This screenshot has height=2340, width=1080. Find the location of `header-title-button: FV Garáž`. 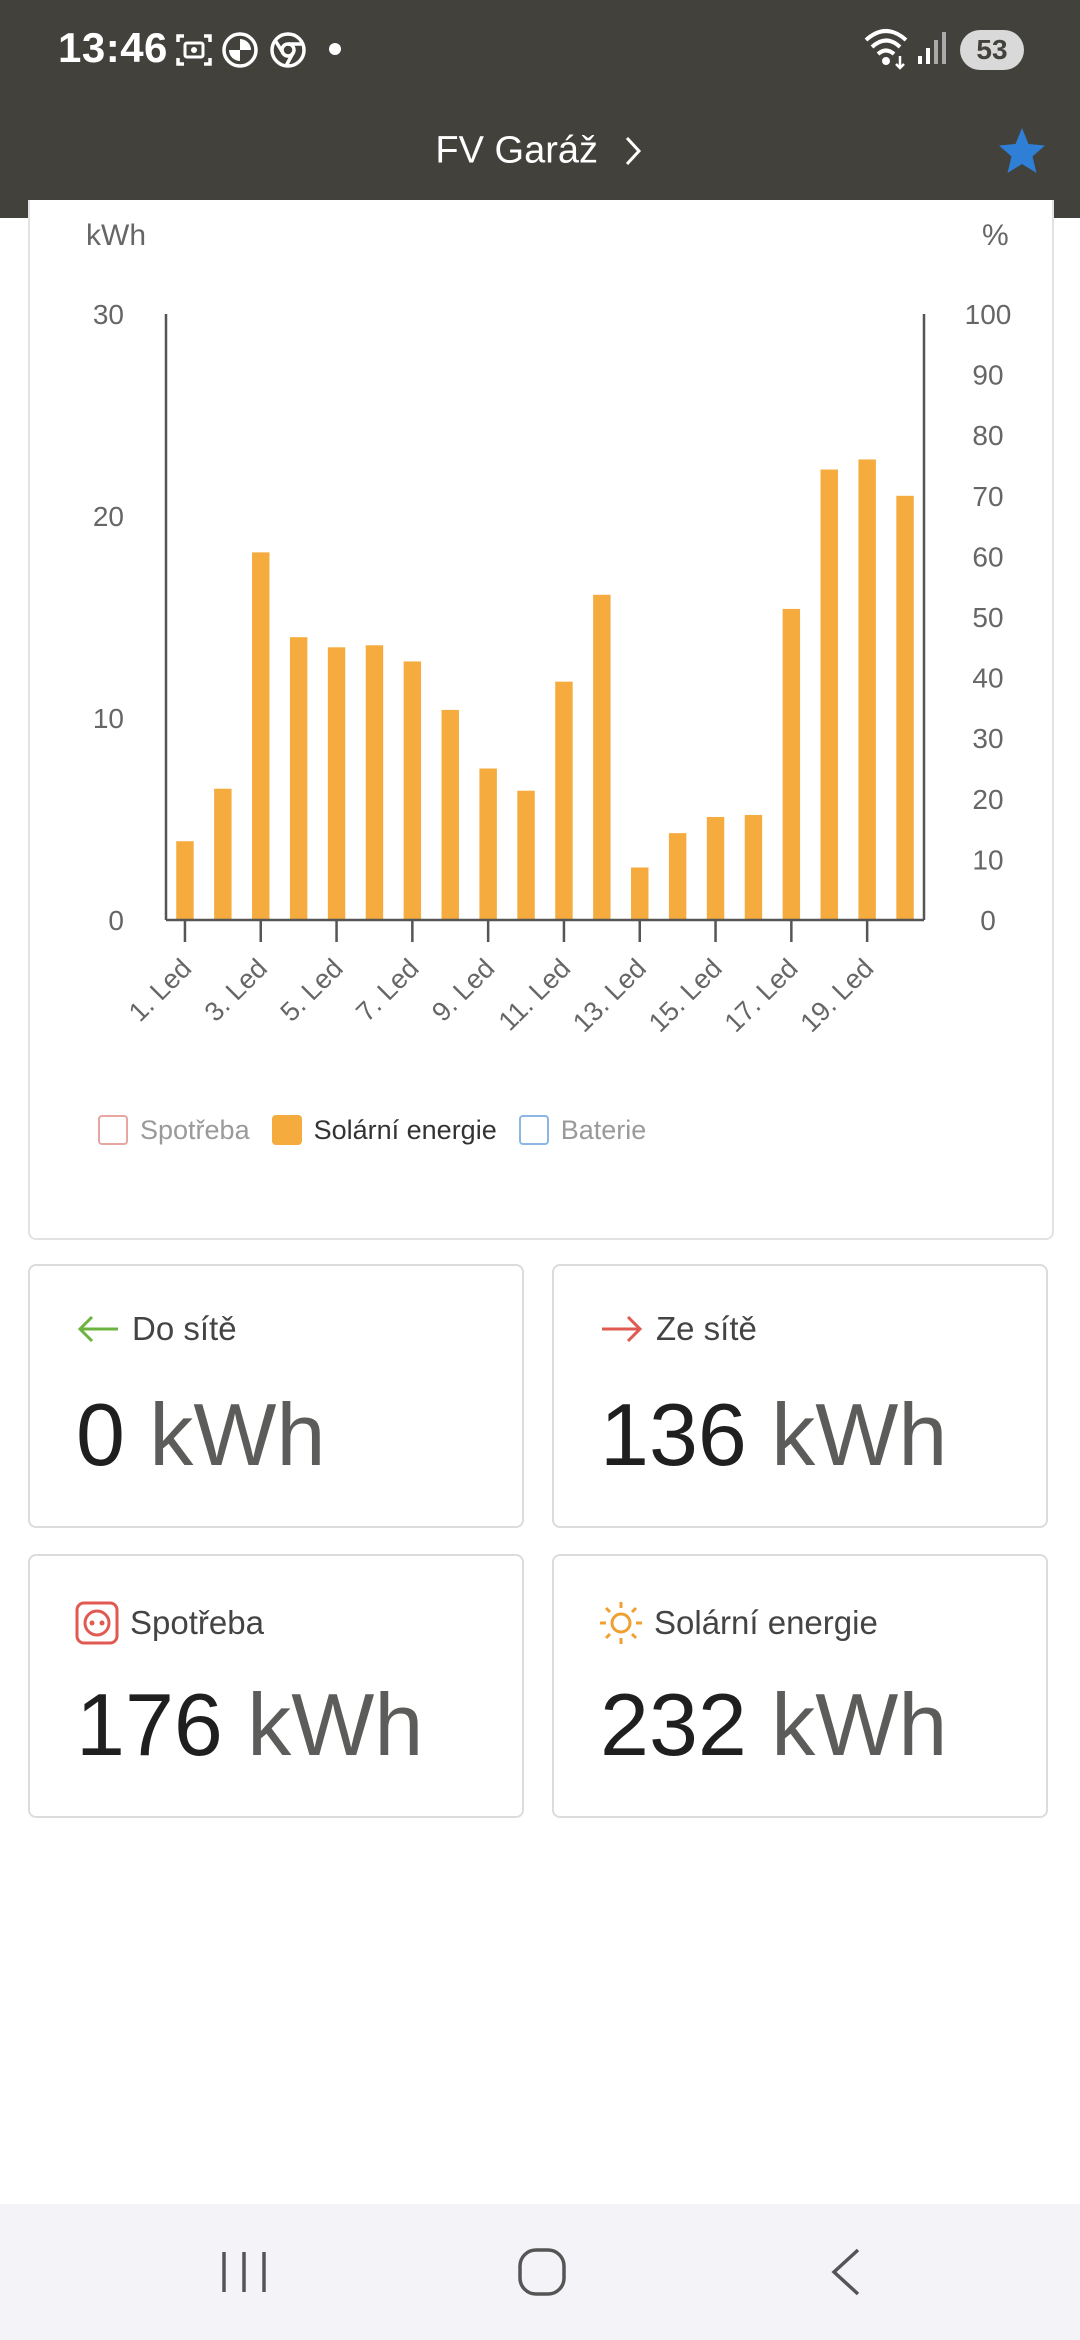

header-title-button: FV Garáž is located at coordinates (540, 150).